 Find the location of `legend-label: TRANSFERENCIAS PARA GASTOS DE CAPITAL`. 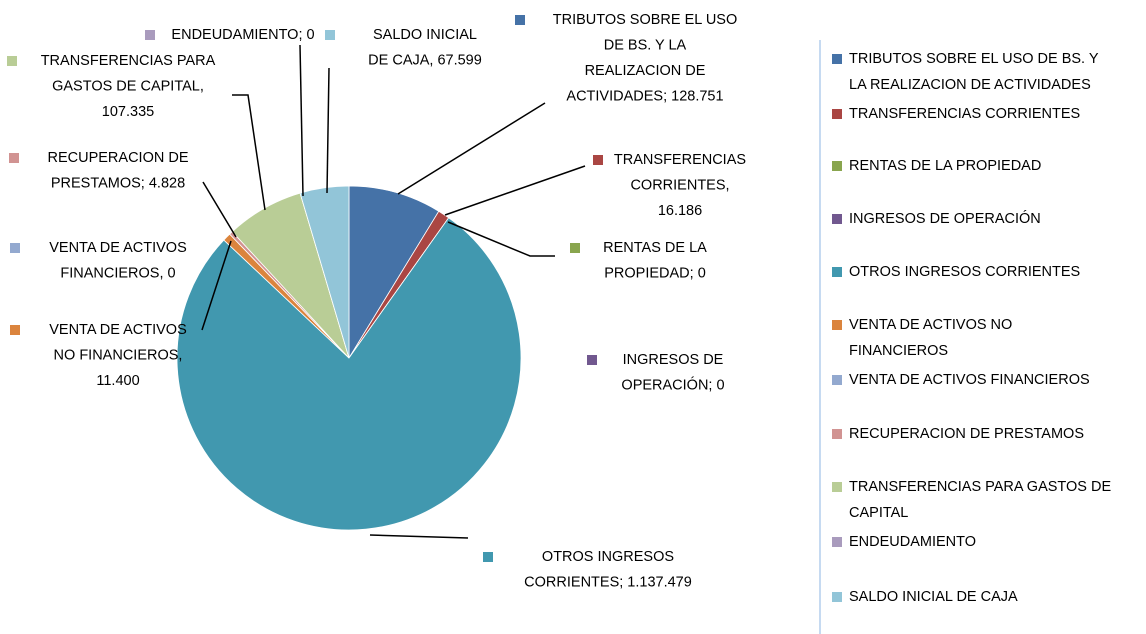

legend-label: TRANSFERENCIAS PARA GASTOS DE CAPITAL is located at coordinates (980, 500).